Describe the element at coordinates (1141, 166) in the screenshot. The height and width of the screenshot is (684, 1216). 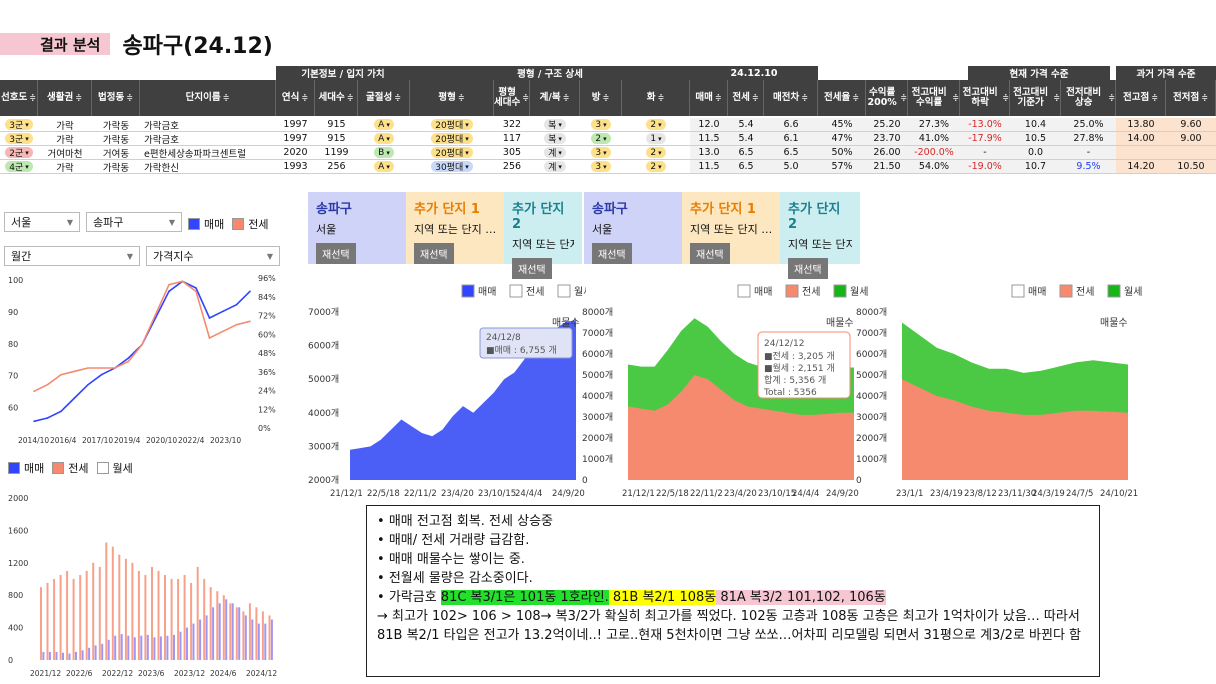
I see `table-cell: 14.20` at that location.